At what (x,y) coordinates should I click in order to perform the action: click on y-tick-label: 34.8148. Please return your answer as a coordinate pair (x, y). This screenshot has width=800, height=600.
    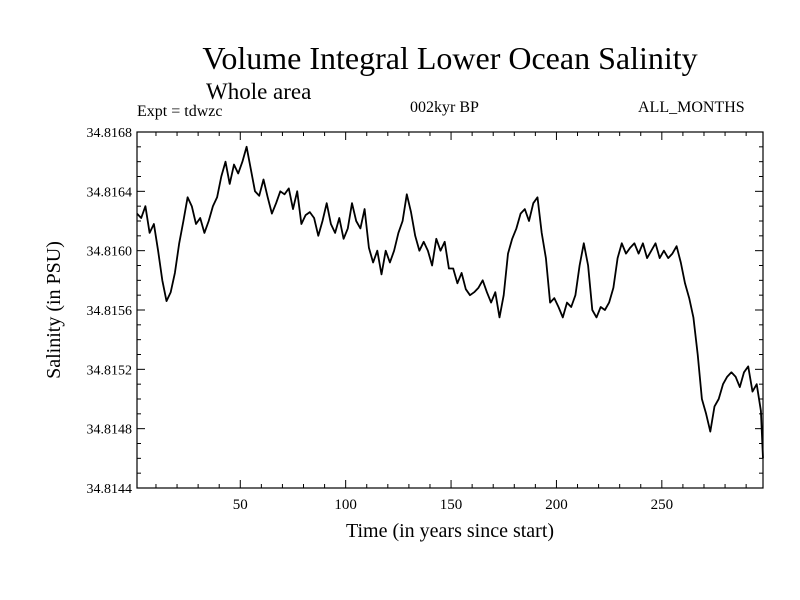
    Looking at the image, I should click on (110, 430).